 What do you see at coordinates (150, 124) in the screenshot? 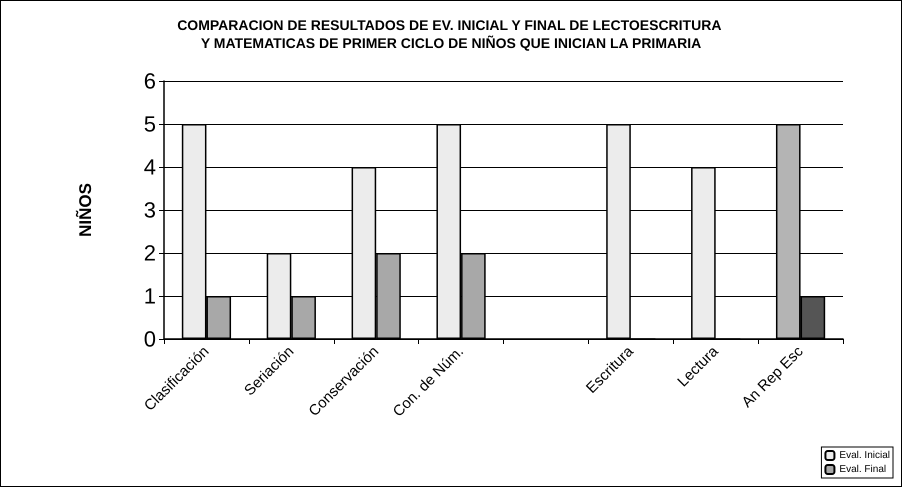
I see `y-tick-label: 5` at bounding box center [150, 124].